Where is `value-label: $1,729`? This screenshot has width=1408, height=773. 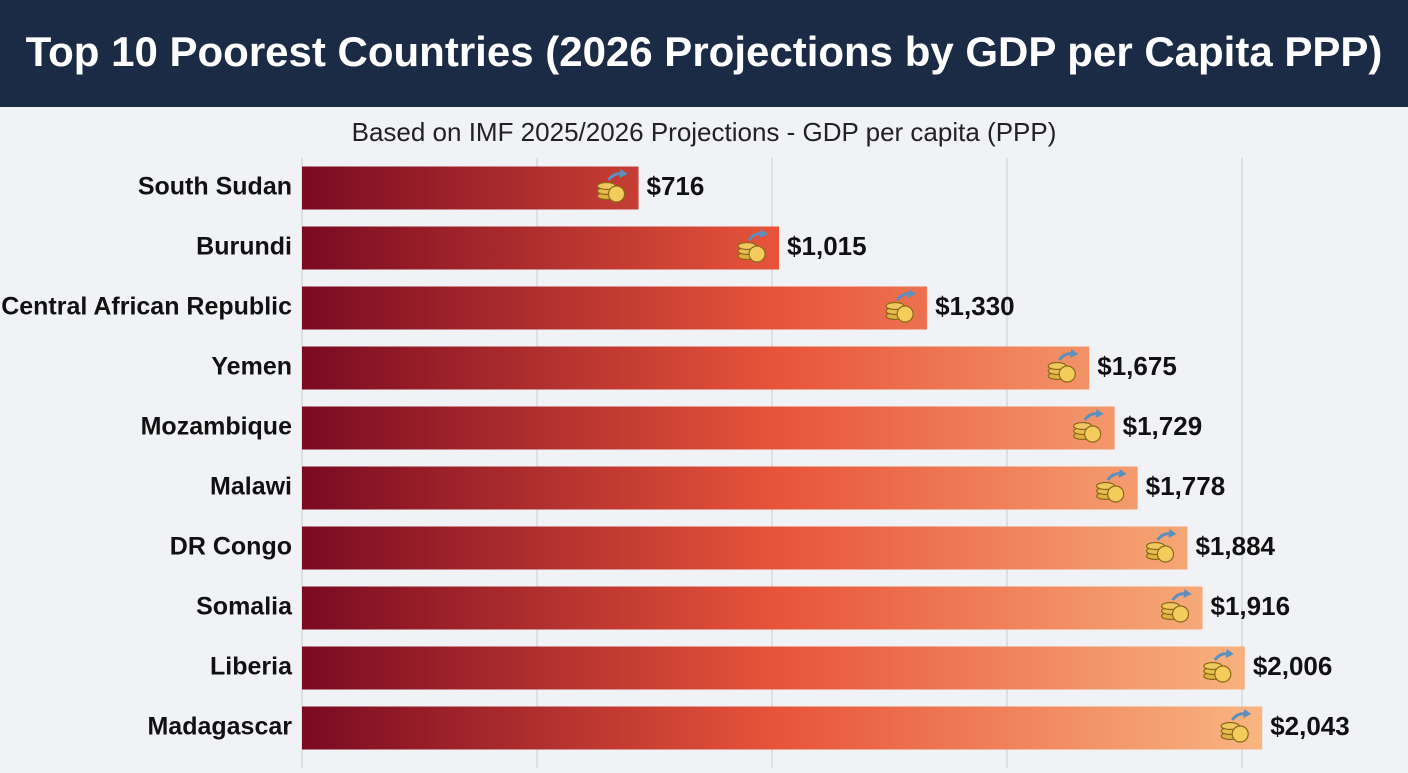
value-label: $1,729 is located at coordinates (1163, 426).